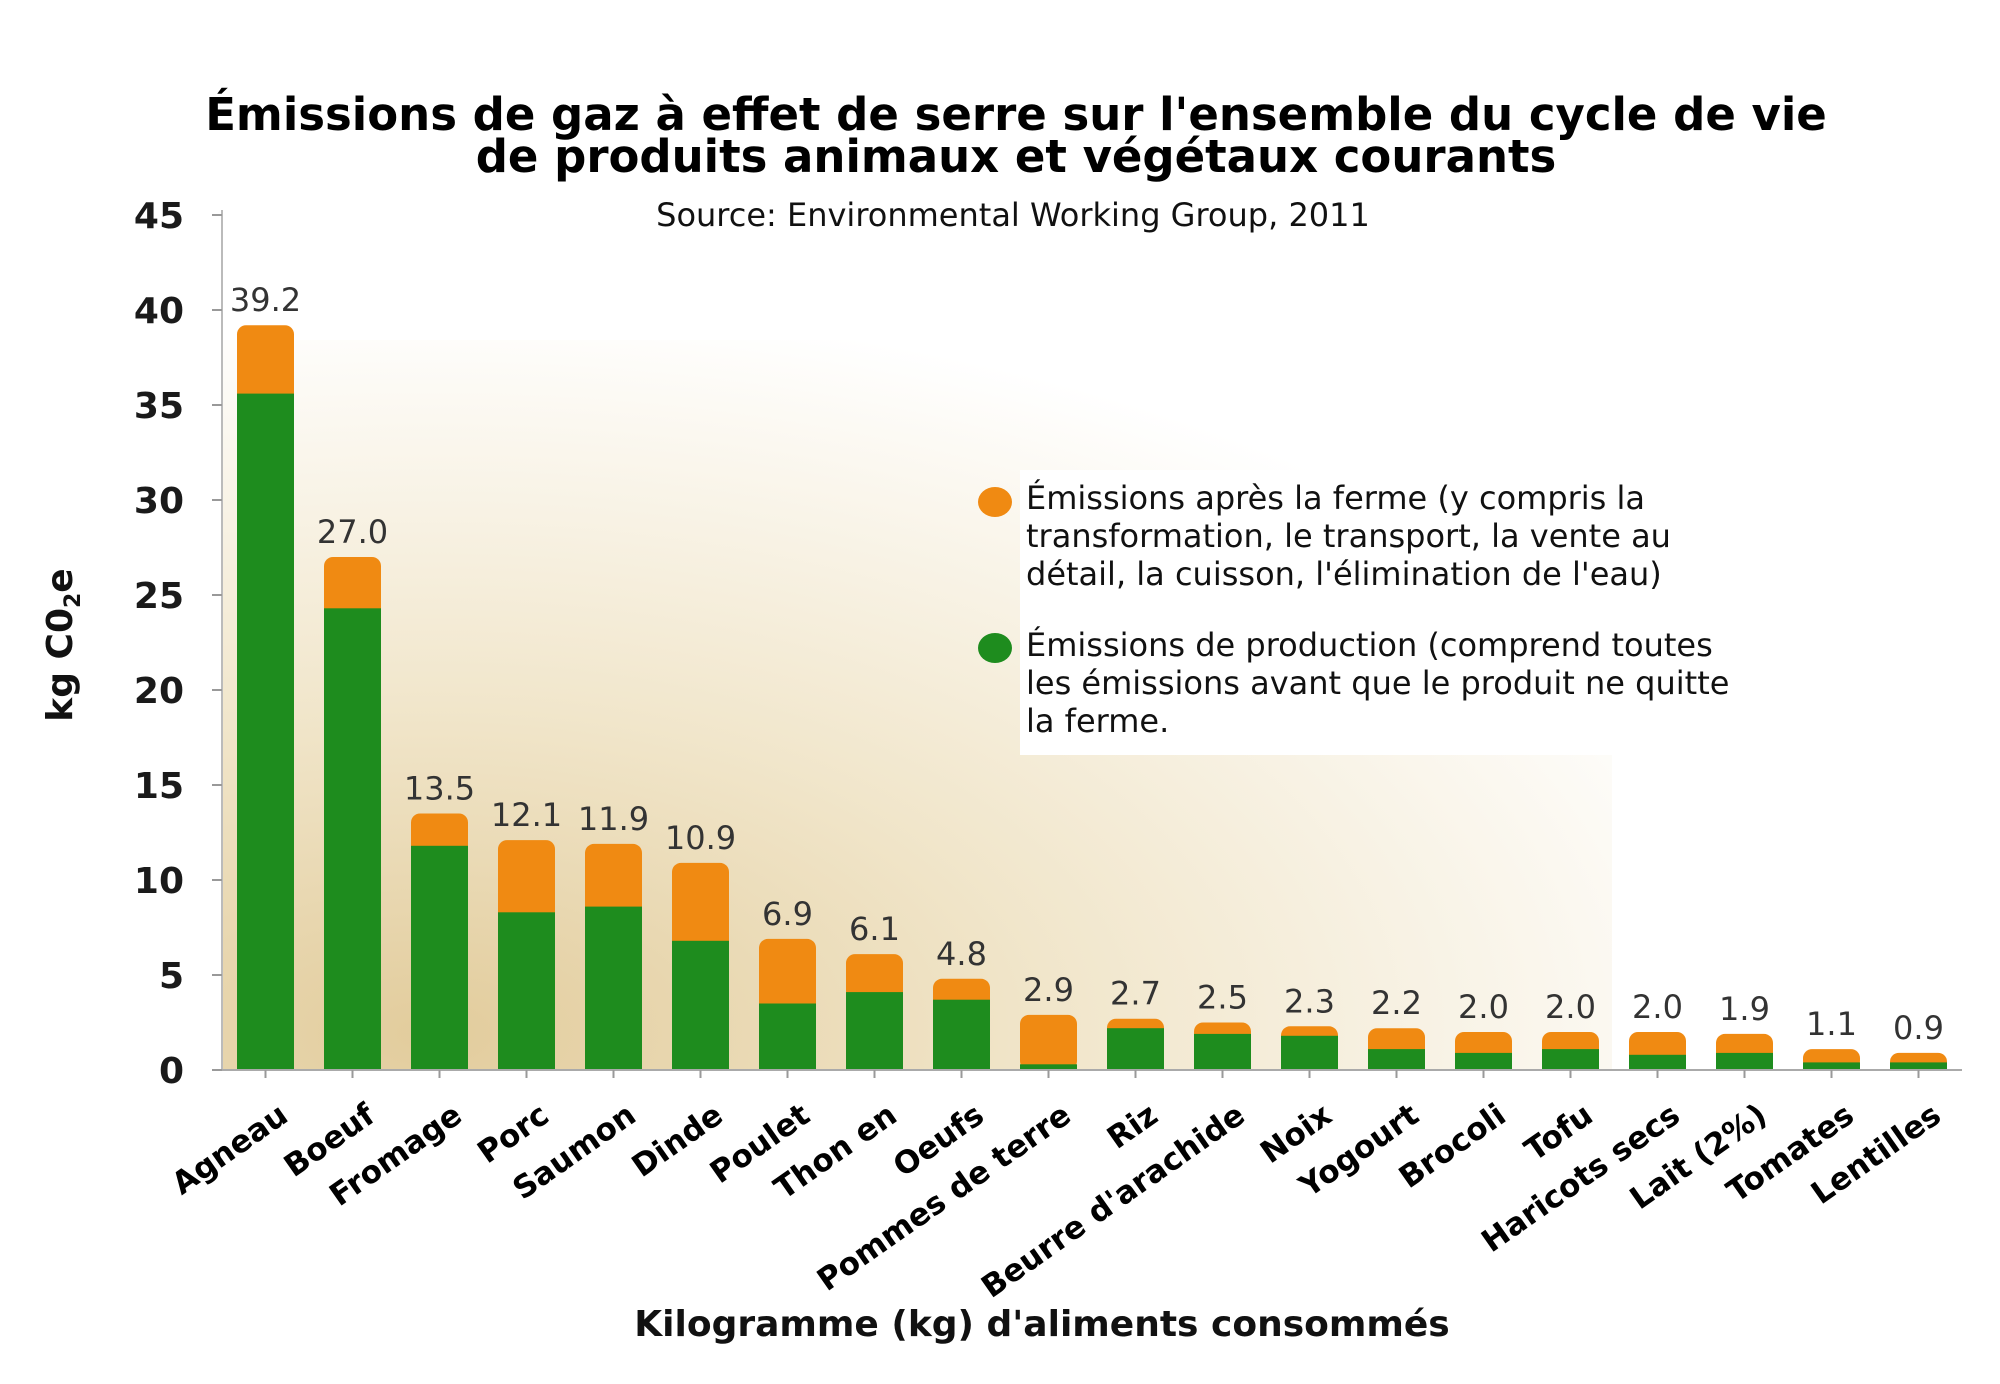 This screenshot has height=1384, width=2000. I want to click on data-label: 4.8, so click(961, 954).